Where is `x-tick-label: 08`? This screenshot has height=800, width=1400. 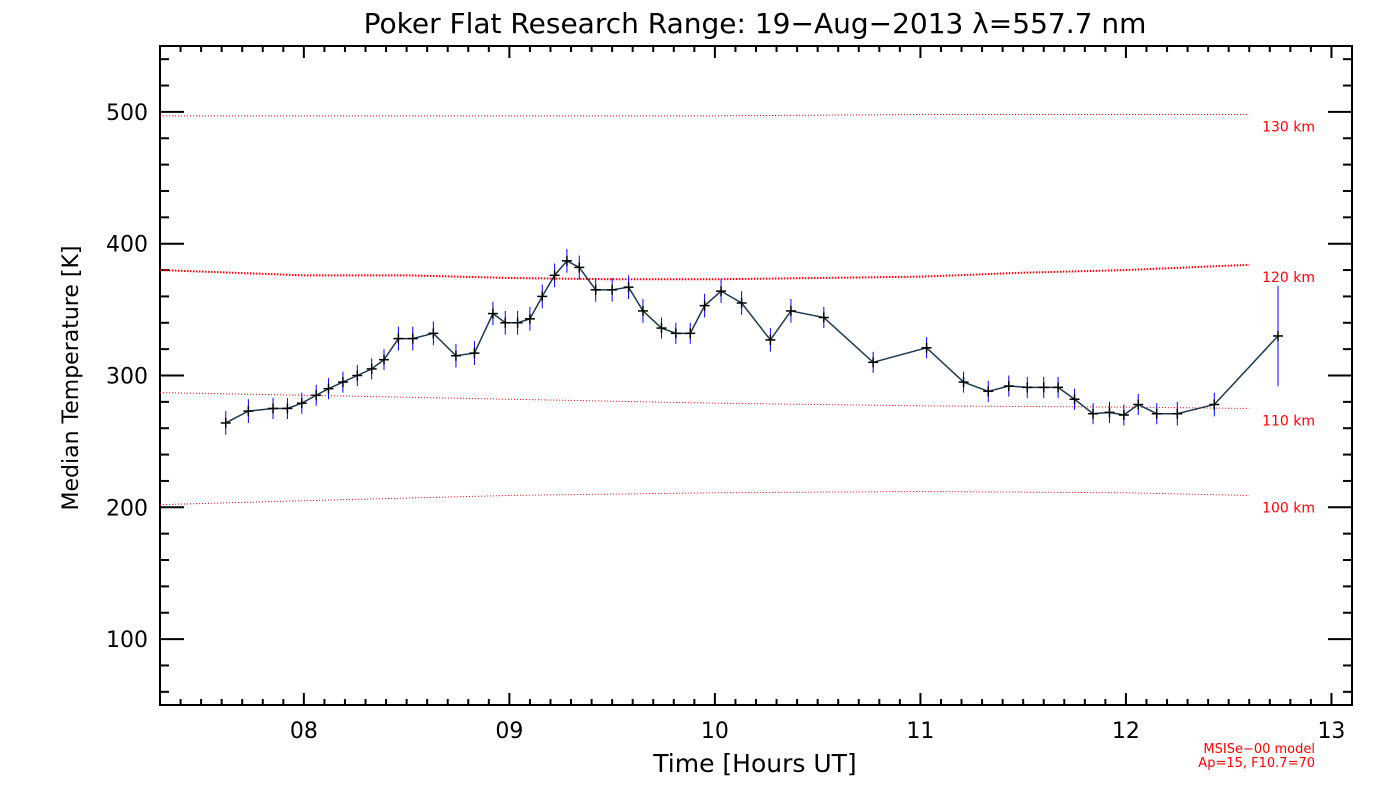
x-tick-label: 08 is located at coordinates (304, 731).